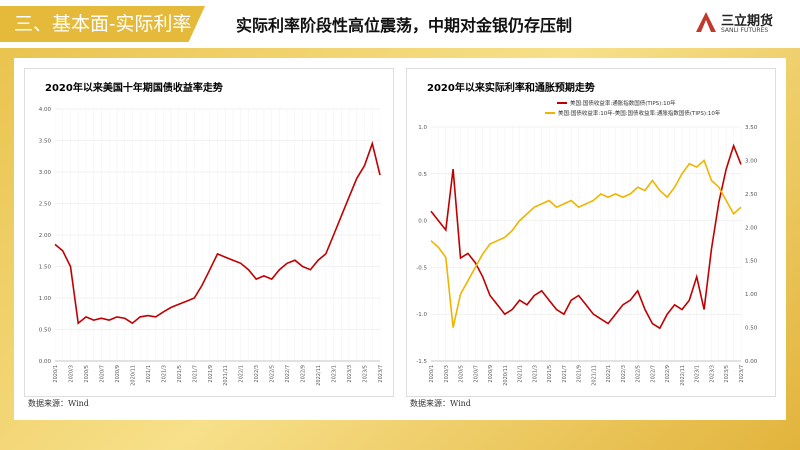  Describe the element at coordinates (102, 24) in the screenshot. I see `section-title: 三、基本面-实际利率` at that location.